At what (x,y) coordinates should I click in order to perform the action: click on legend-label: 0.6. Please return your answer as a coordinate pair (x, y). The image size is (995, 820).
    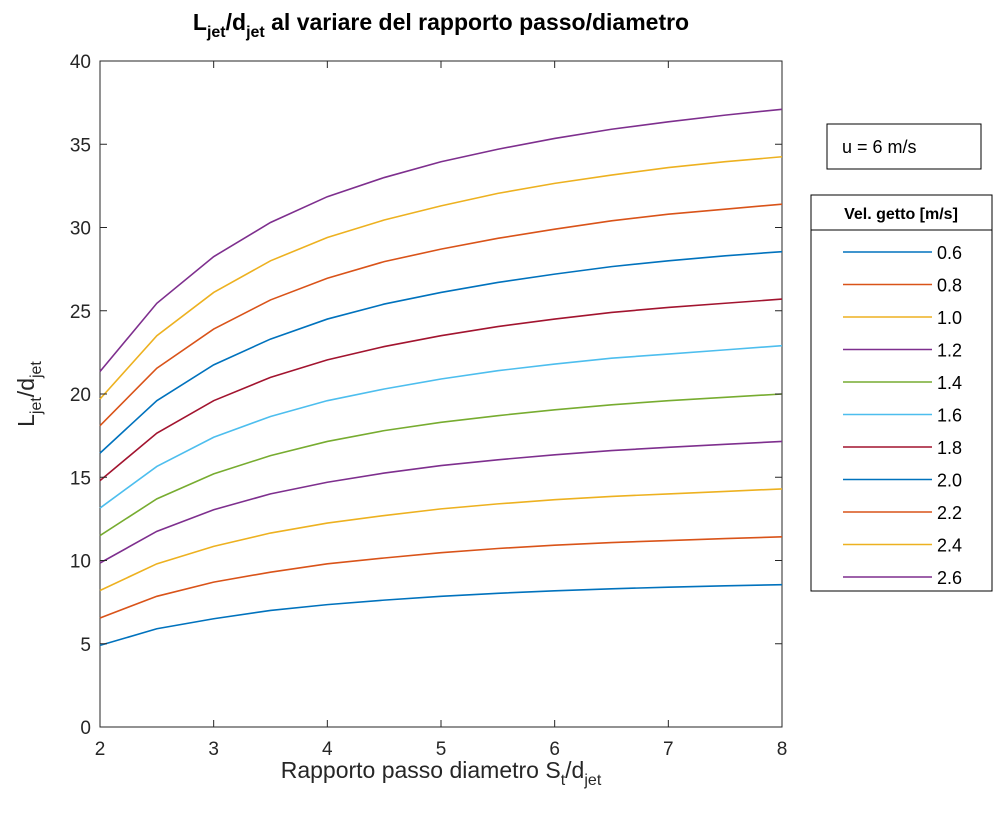
    Looking at the image, I should click on (949, 253).